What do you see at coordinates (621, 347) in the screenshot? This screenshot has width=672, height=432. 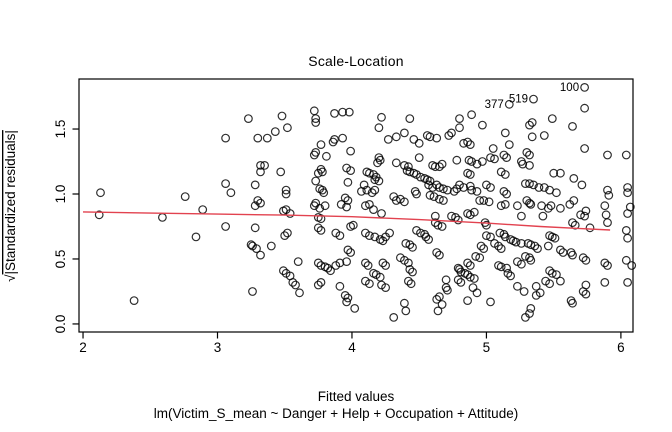 I see `x-tick-label: 6` at bounding box center [621, 347].